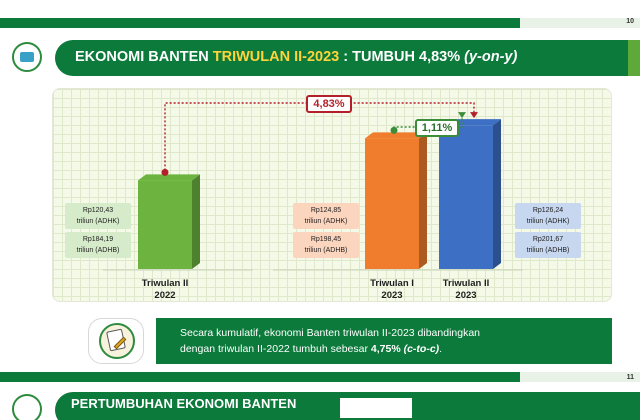  What do you see at coordinates (98, 239) in the screenshot?
I see `adhb-value: Rp184,19` at bounding box center [98, 239].